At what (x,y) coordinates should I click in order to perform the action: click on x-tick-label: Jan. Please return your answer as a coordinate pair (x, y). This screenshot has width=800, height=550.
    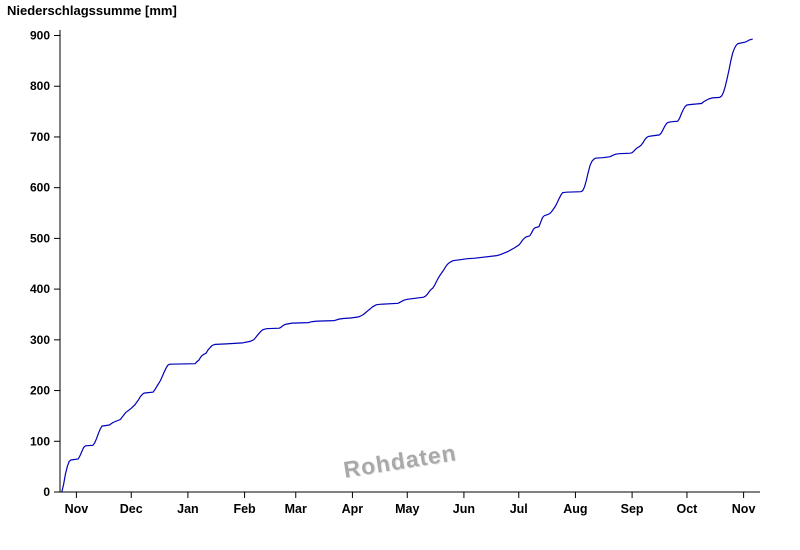
    Looking at the image, I should click on (188, 509).